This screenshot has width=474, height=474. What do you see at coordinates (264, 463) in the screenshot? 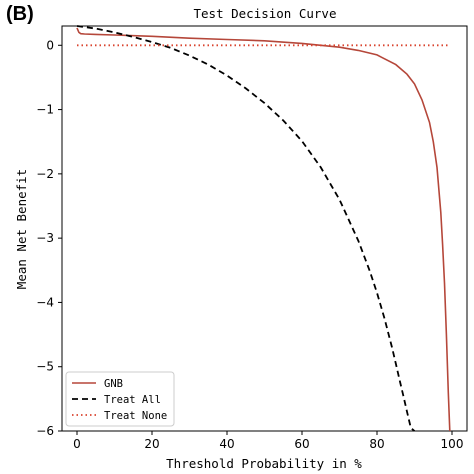
I see `x-axis-label: Threshold Probability in %` at bounding box center [264, 463].